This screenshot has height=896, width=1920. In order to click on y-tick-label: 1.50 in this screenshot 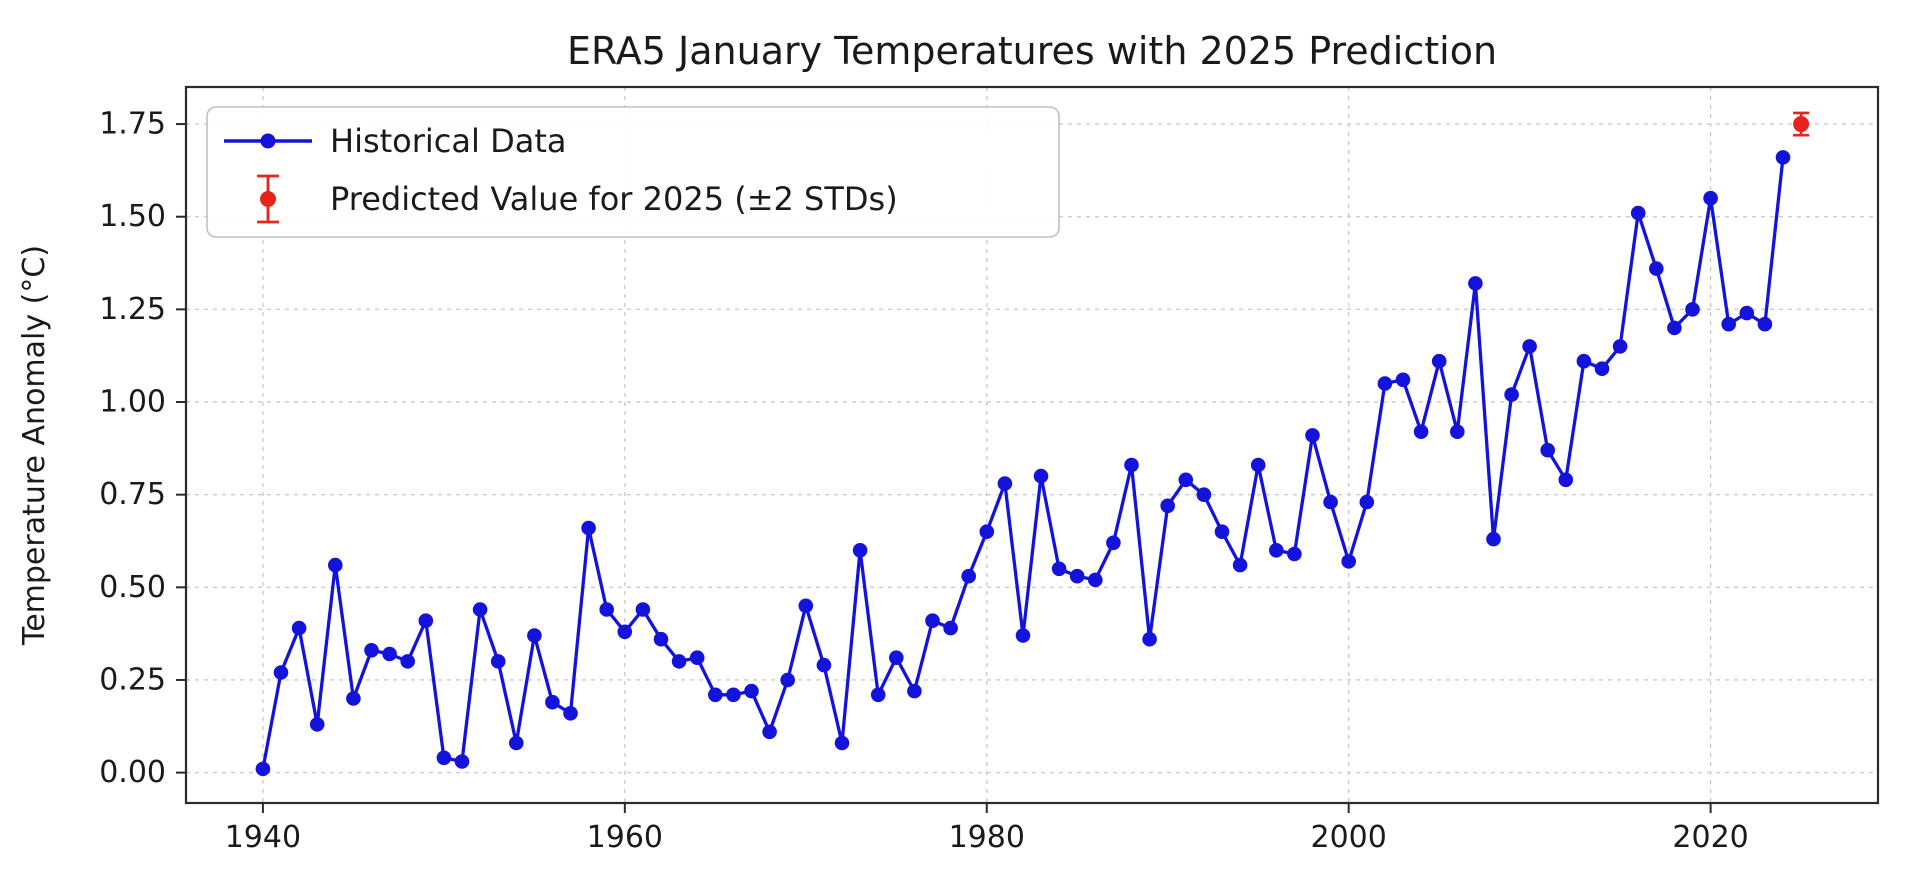, I will do `click(132, 216)`.